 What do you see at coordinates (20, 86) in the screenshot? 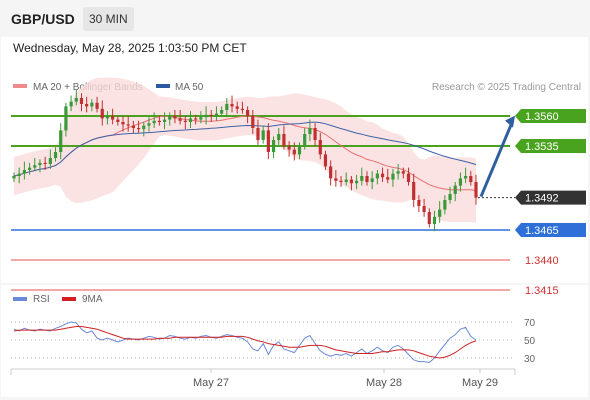
I see `legend-swatch-ma20` at bounding box center [20, 86].